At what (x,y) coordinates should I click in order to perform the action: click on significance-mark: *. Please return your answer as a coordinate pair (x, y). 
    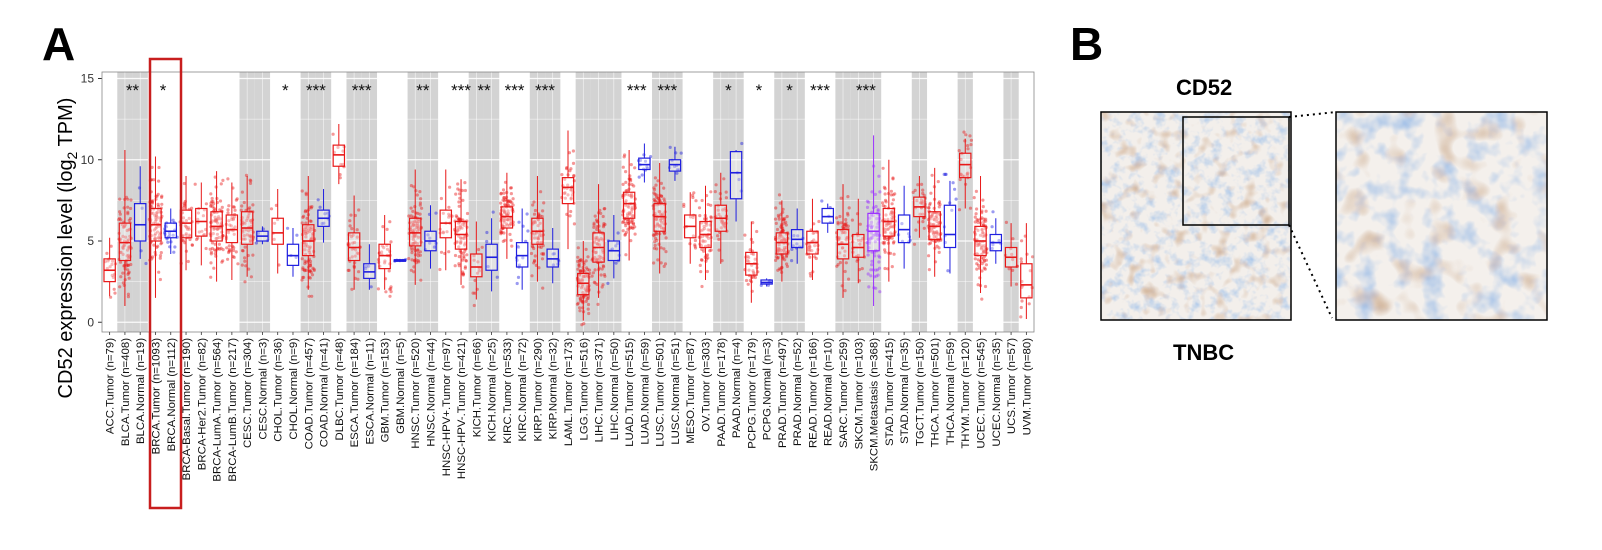
    Looking at the image, I should click on (759, 90).